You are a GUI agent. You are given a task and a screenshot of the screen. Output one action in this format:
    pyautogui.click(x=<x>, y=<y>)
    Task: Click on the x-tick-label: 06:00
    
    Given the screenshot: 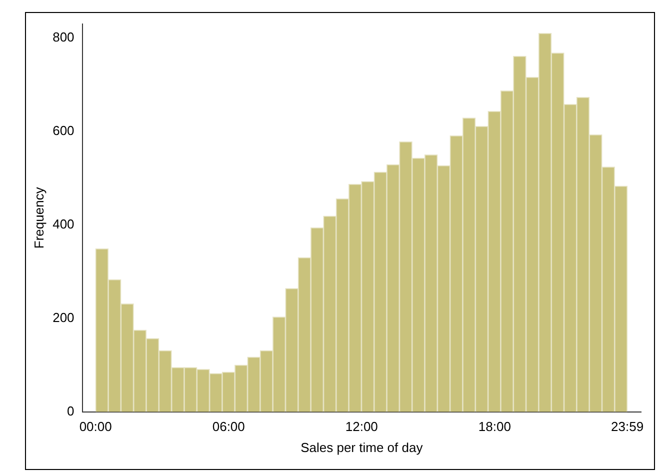 What is the action you would take?
    pyautogui.click(x=228, y=426)
    